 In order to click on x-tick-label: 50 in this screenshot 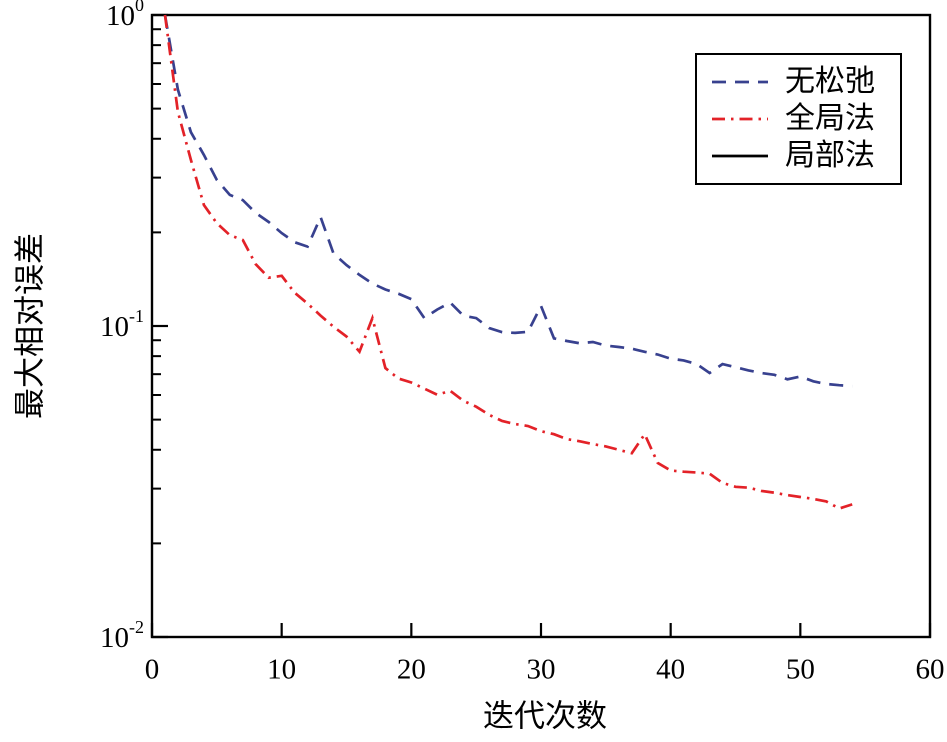, I will do `click(800, 669)`.